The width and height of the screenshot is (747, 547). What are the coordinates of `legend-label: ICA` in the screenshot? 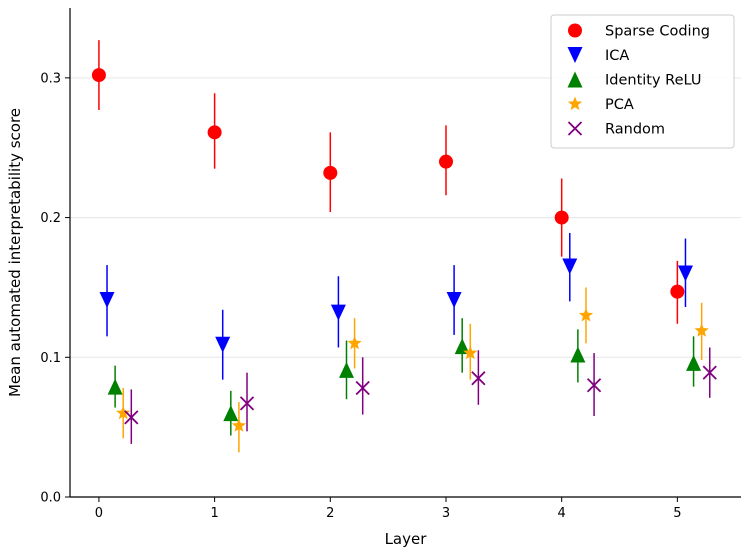 It's located at (617, 56).